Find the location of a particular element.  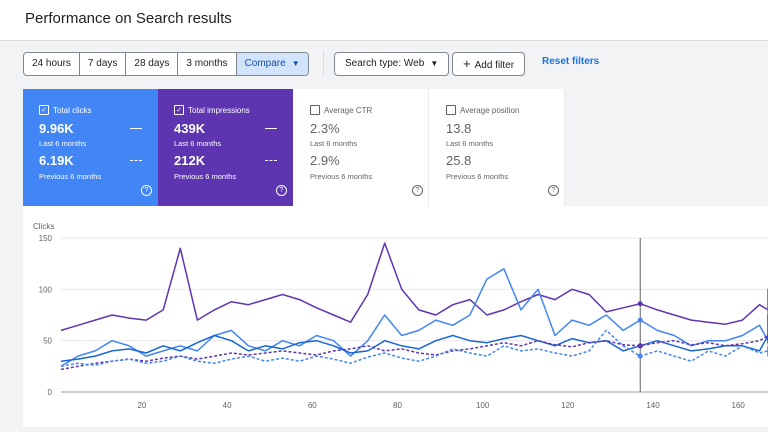

reset-filters-link: Reset filters is located at coordinates (571, 61).